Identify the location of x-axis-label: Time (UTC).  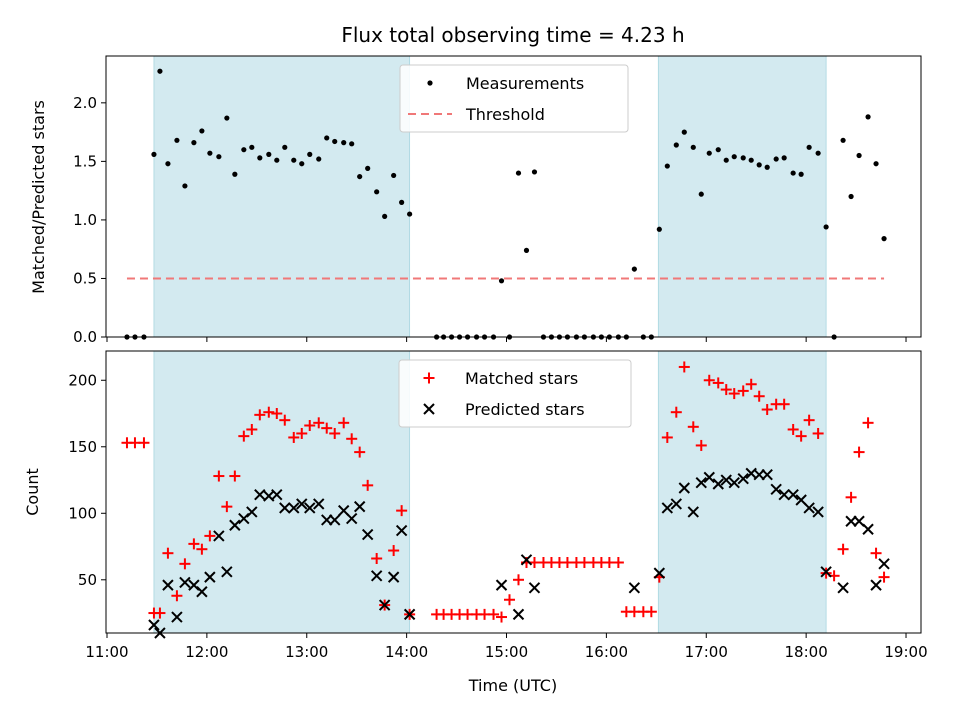
(512, 685).